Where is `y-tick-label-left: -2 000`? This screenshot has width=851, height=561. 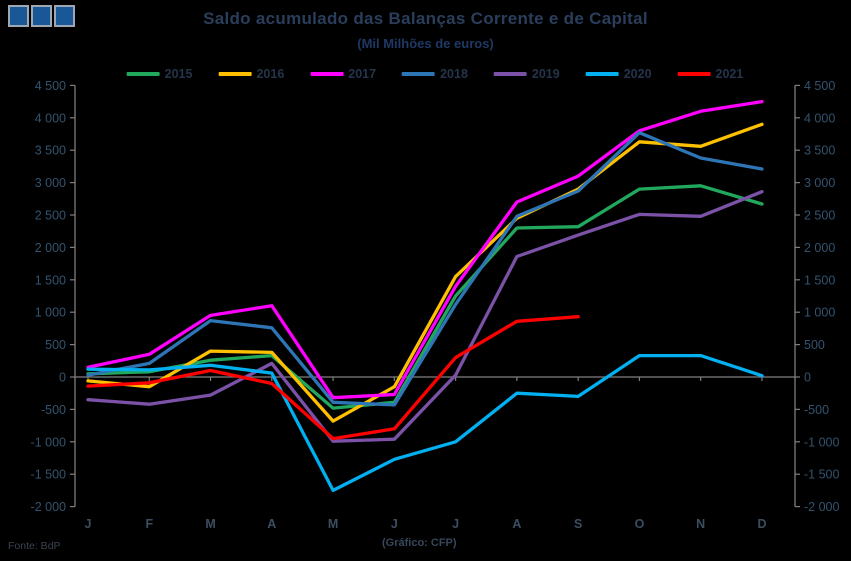
y-tick-label-left: -2 000 is located at coordinates (48, 507).